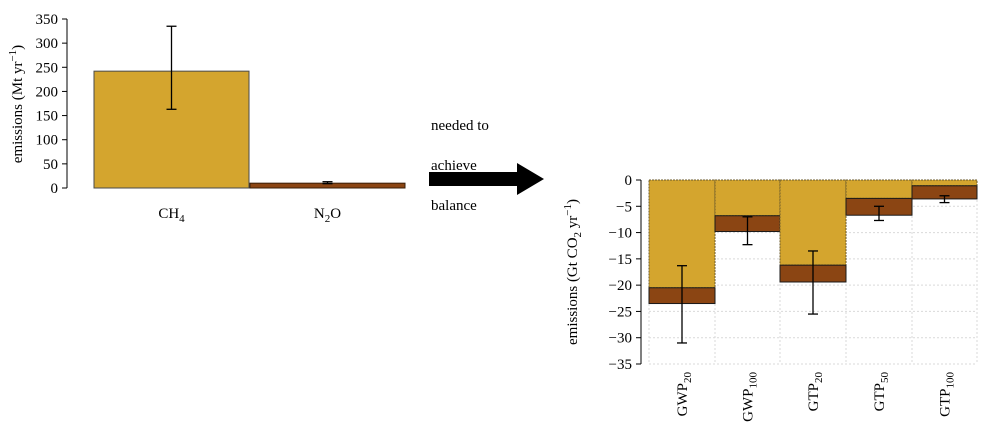 The image size is (981, 440). What do you see at coordinates (16, 104) in the screenshot?
I see `y-axis-label: emissions (Mt yr−1)` at bounding box center [16, 104].